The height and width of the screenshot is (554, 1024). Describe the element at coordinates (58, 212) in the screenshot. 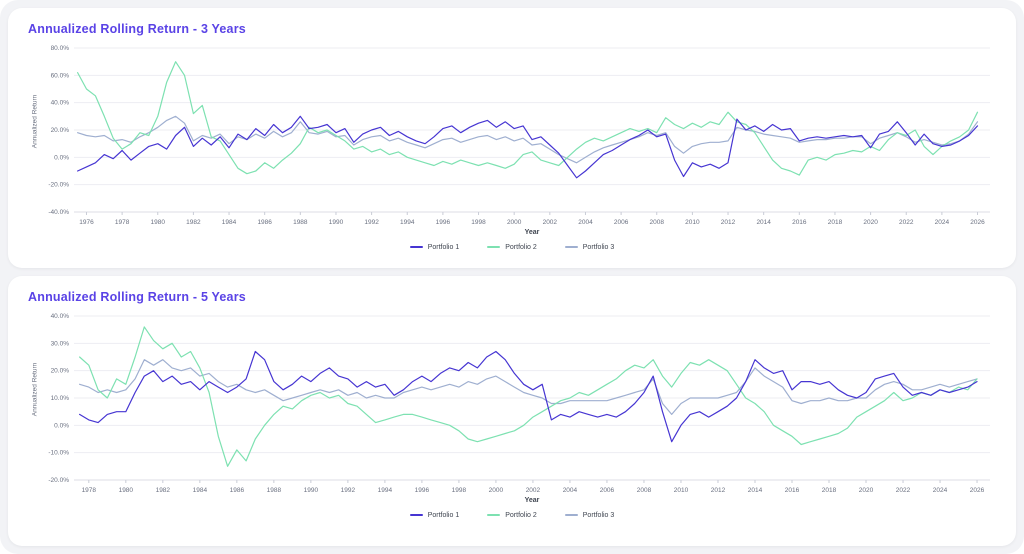

I see `y-tick-label: -40.0%` at that location.